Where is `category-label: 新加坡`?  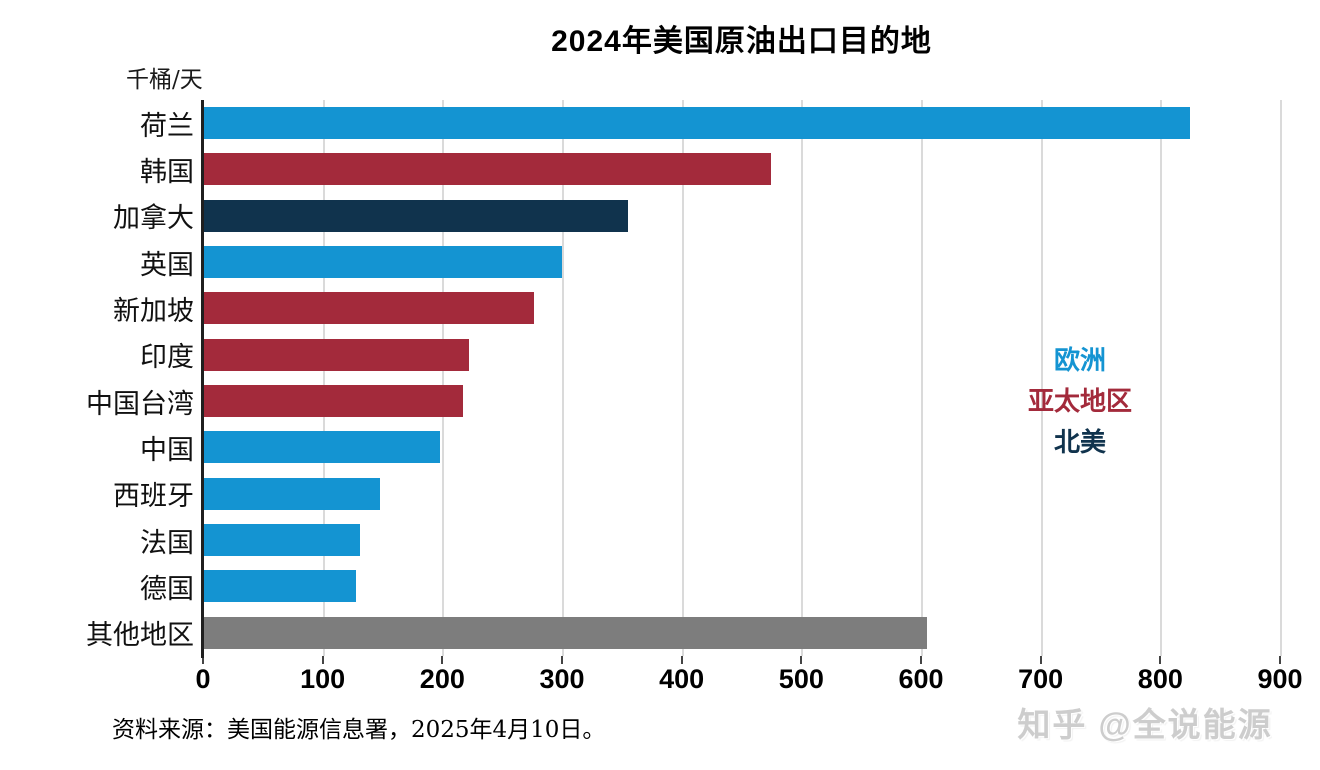
category-label: 新加坡 is located at coordinates (153, 311).